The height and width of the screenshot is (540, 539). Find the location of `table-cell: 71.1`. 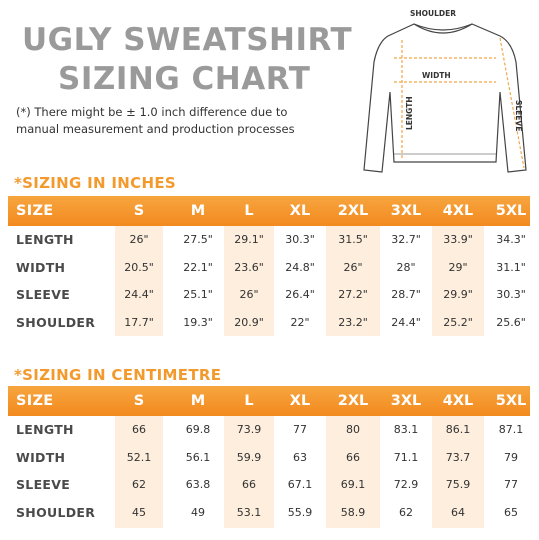

table-cell: 71.1 is located at coordinates (406, 457).